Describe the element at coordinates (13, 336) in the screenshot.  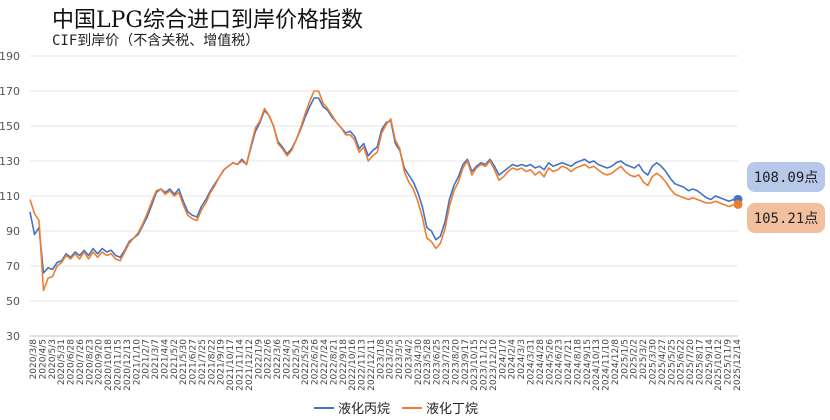
I see `y-tick-label: 30` at that location.